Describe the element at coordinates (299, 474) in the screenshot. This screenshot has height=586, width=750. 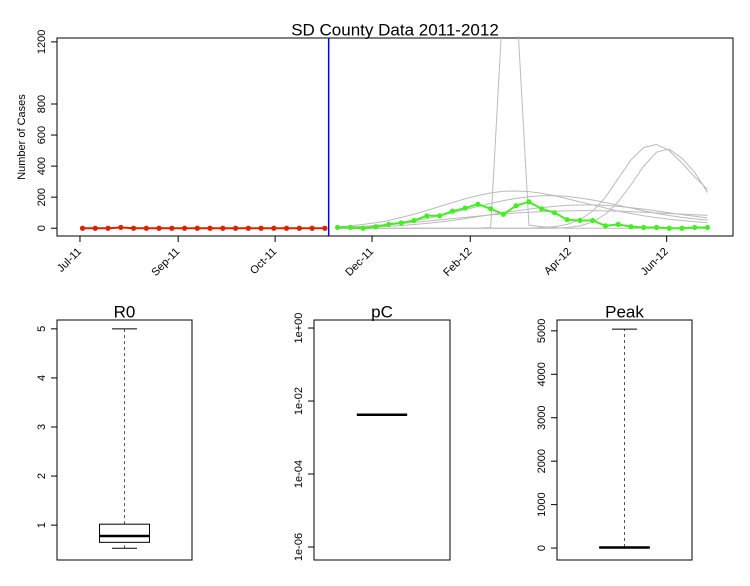
I see `y-tick-label: 1e-04` at that location.